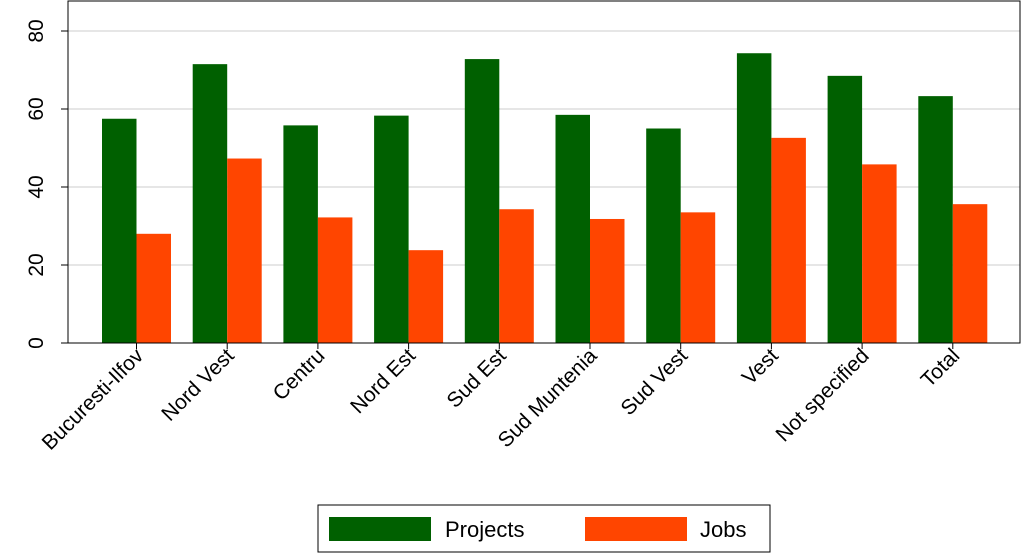 Image resolution: width=1022 pixels, height=555 pixels. I want to click on x-tick-label: Bucuresti-Ilfov, so click(93, 399).